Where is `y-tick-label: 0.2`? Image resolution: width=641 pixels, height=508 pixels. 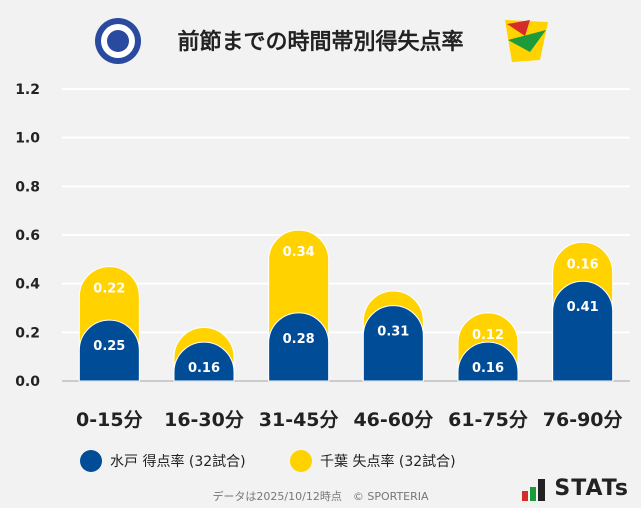 y-tick-label: 0.2 is located at coordinates (27, 333).